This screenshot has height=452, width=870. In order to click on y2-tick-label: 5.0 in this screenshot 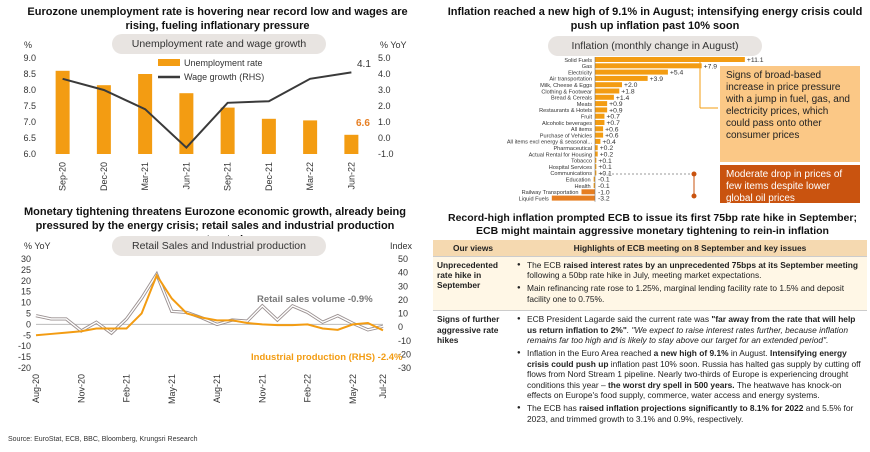, I will do `click(384, 58)`.